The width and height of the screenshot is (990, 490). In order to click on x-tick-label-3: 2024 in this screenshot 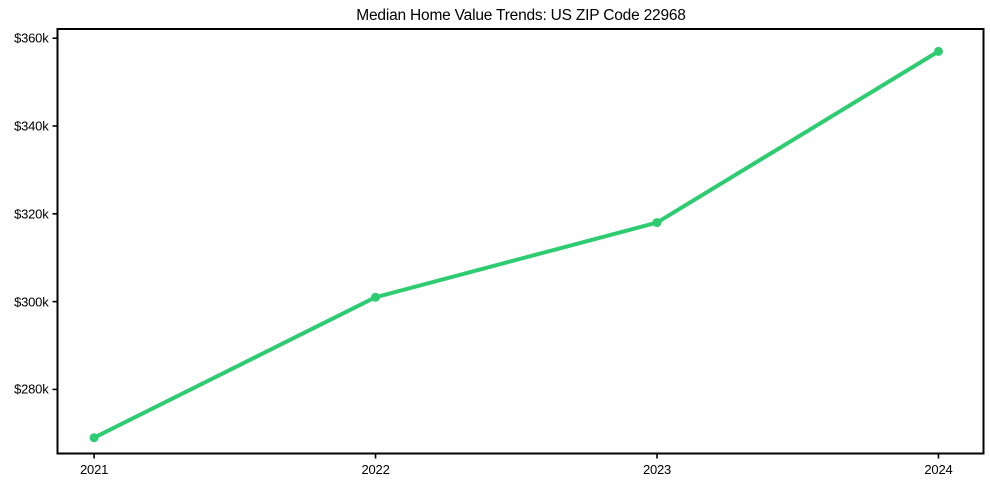, I will do `click(938, 469)`.